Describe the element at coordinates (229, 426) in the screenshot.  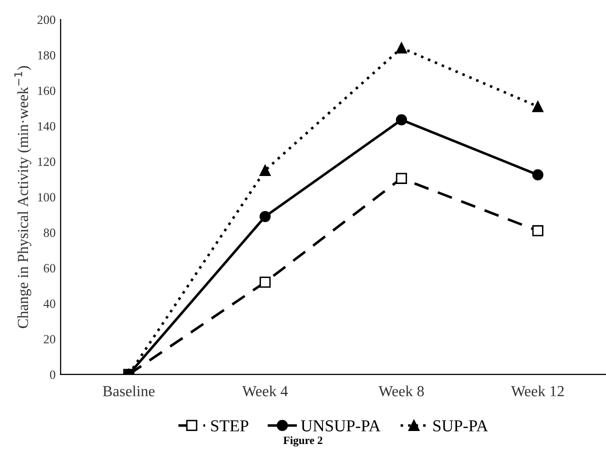
I see `legend-label: STEP` at that location.